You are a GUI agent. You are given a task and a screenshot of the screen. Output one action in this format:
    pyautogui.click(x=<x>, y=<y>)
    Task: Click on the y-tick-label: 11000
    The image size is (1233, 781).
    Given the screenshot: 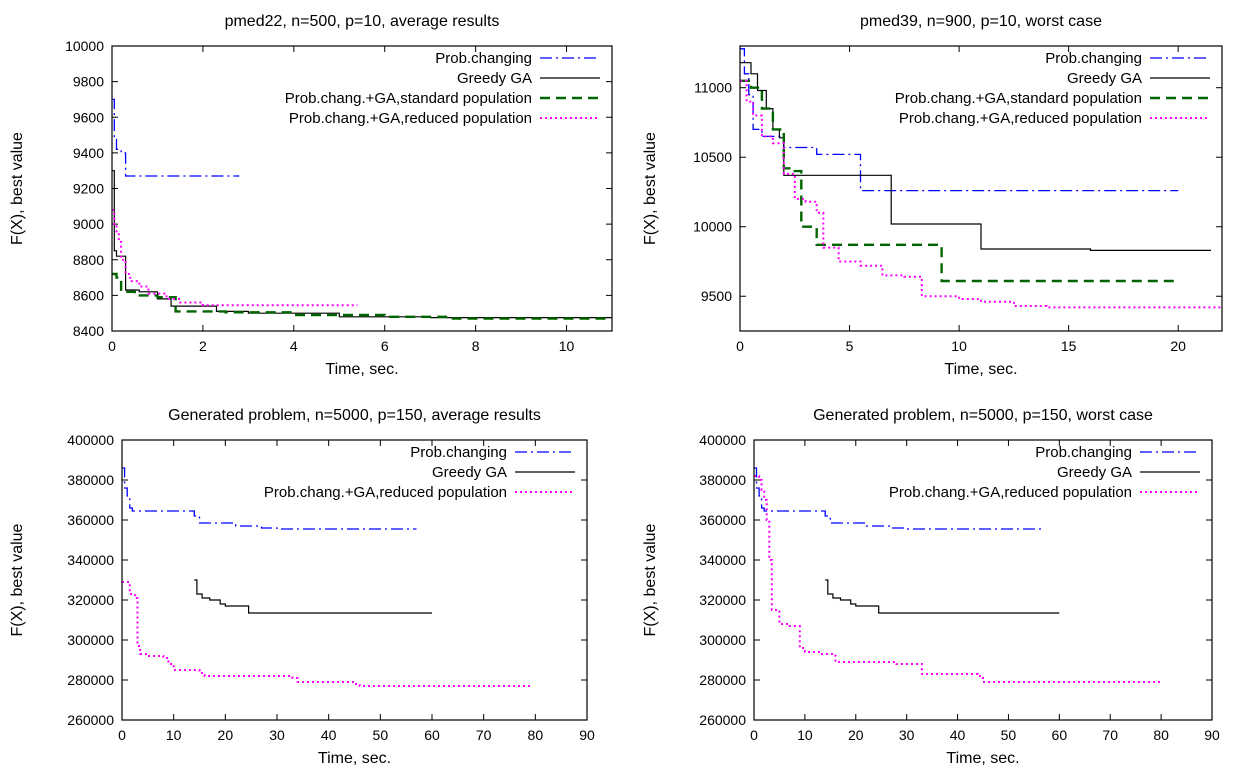 What is the action you would take?
    pyautogui.click(x=713, y=88)
    